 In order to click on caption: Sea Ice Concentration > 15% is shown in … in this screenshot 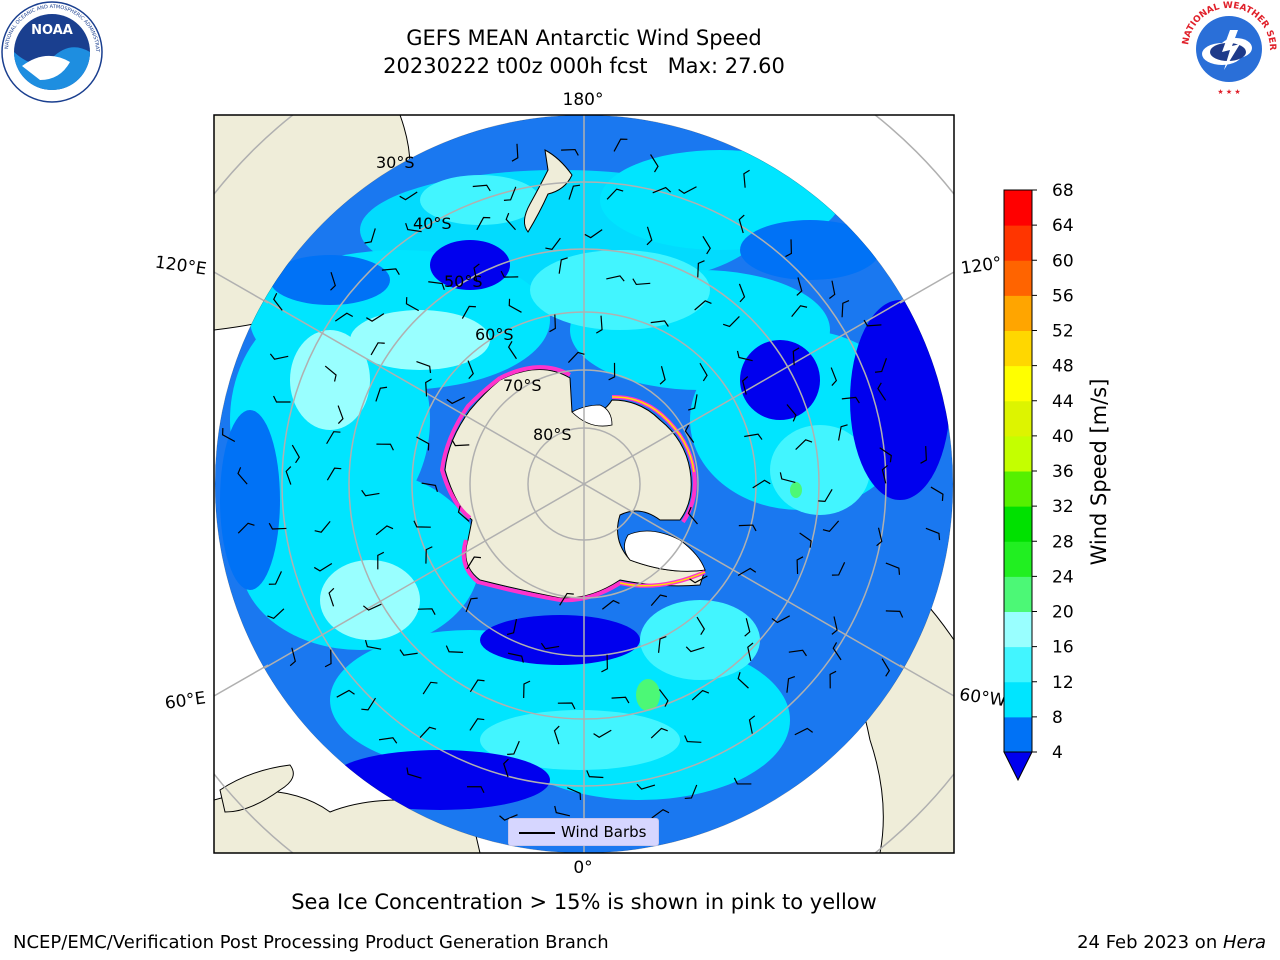, I will do `click(584, 902)`.